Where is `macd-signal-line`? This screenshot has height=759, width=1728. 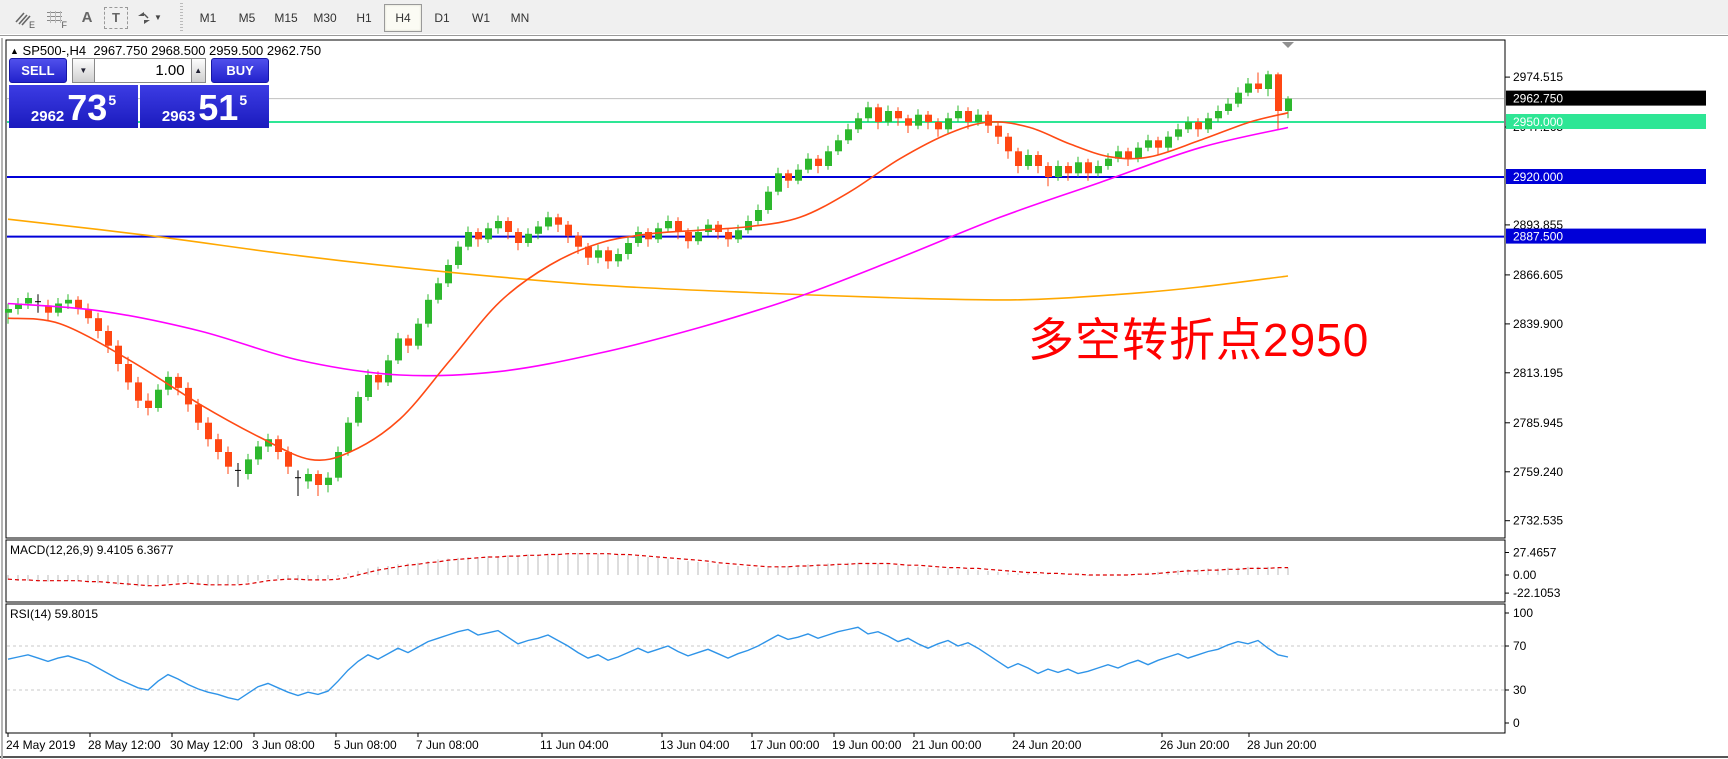
macd-signal-line is located at coordinates (647, 570).